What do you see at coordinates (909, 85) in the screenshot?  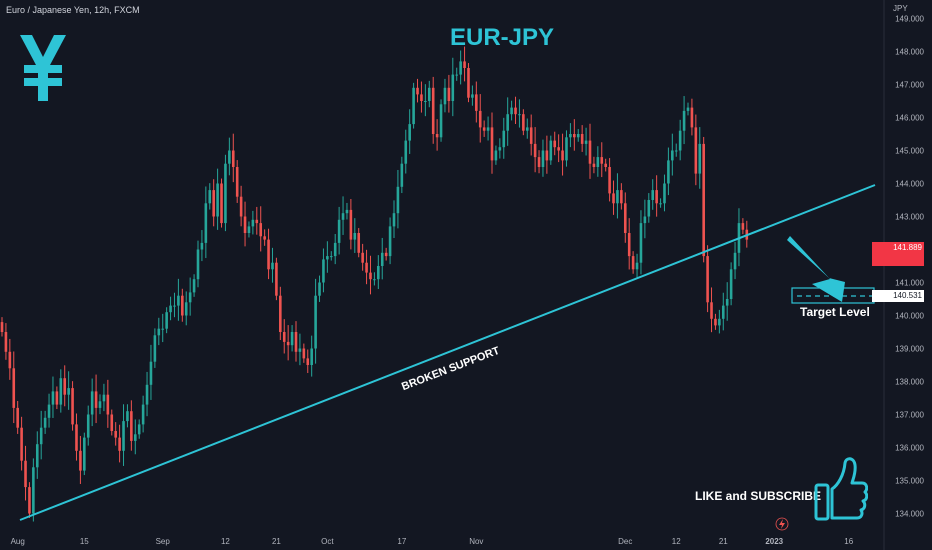 I see `price-tick-label: 147.000` at bounding box center [909, 85].